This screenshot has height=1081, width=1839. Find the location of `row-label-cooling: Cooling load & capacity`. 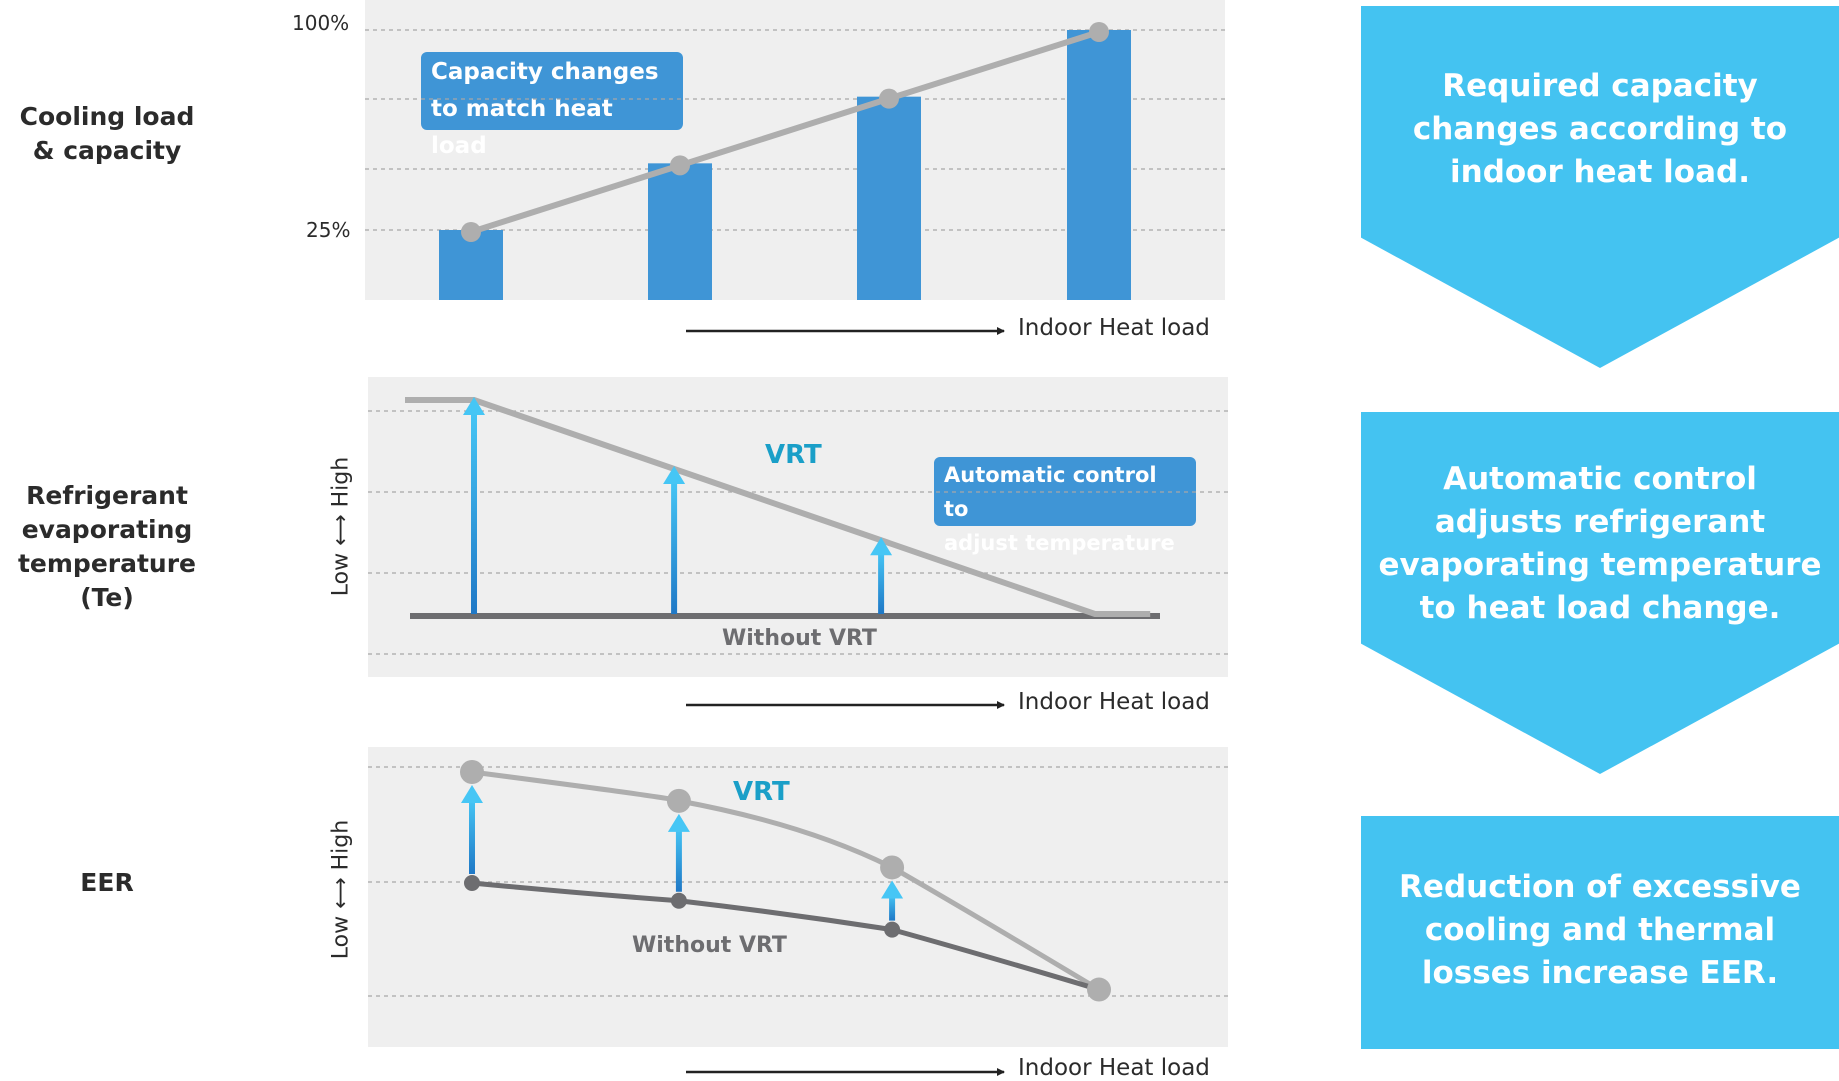

row-label-cooling: Cooling load & capacity is located at coordinates (107, 133).